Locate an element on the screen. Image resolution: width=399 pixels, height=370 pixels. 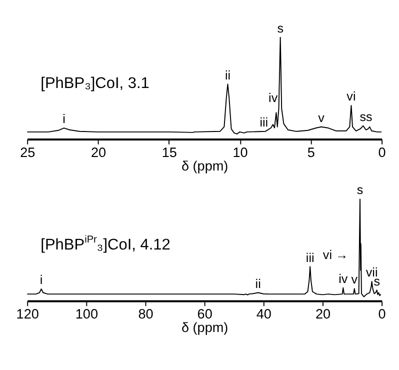
x-tick-label: 120 is located at coordinates (27, 314).